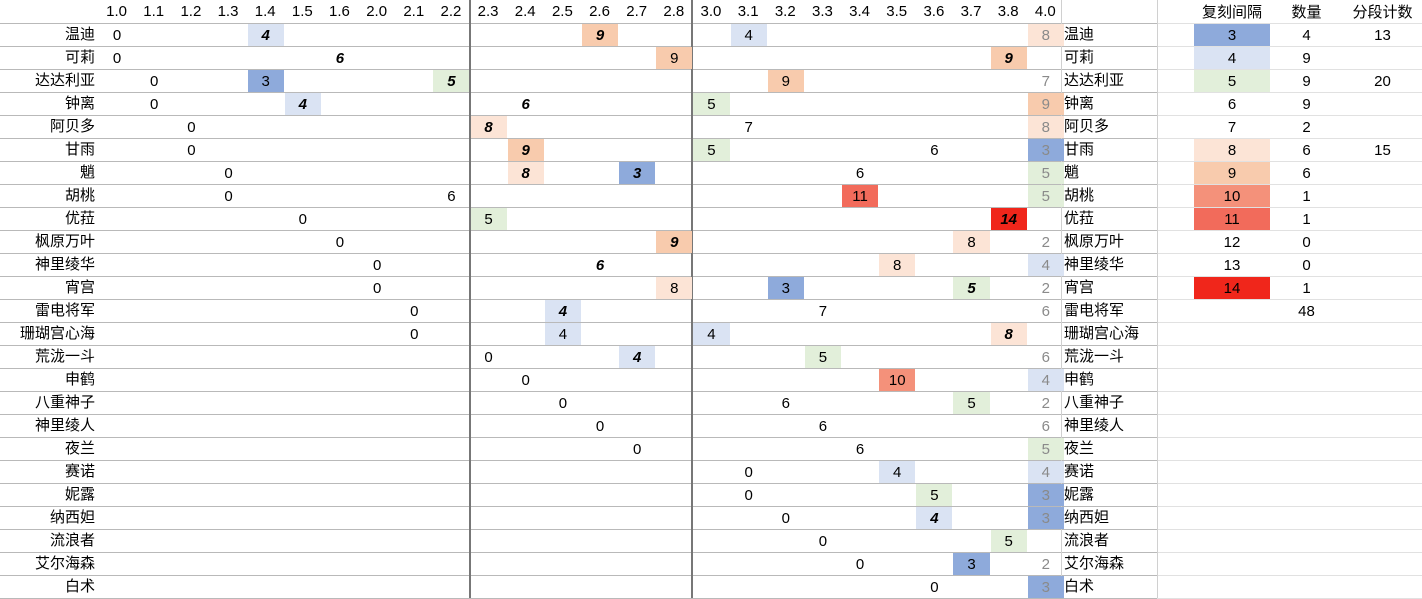  What do you see at coordinates (1079, 494) in the screenshot?
I see `character-name-right: 妮露` at bounding box center [1079, 494].